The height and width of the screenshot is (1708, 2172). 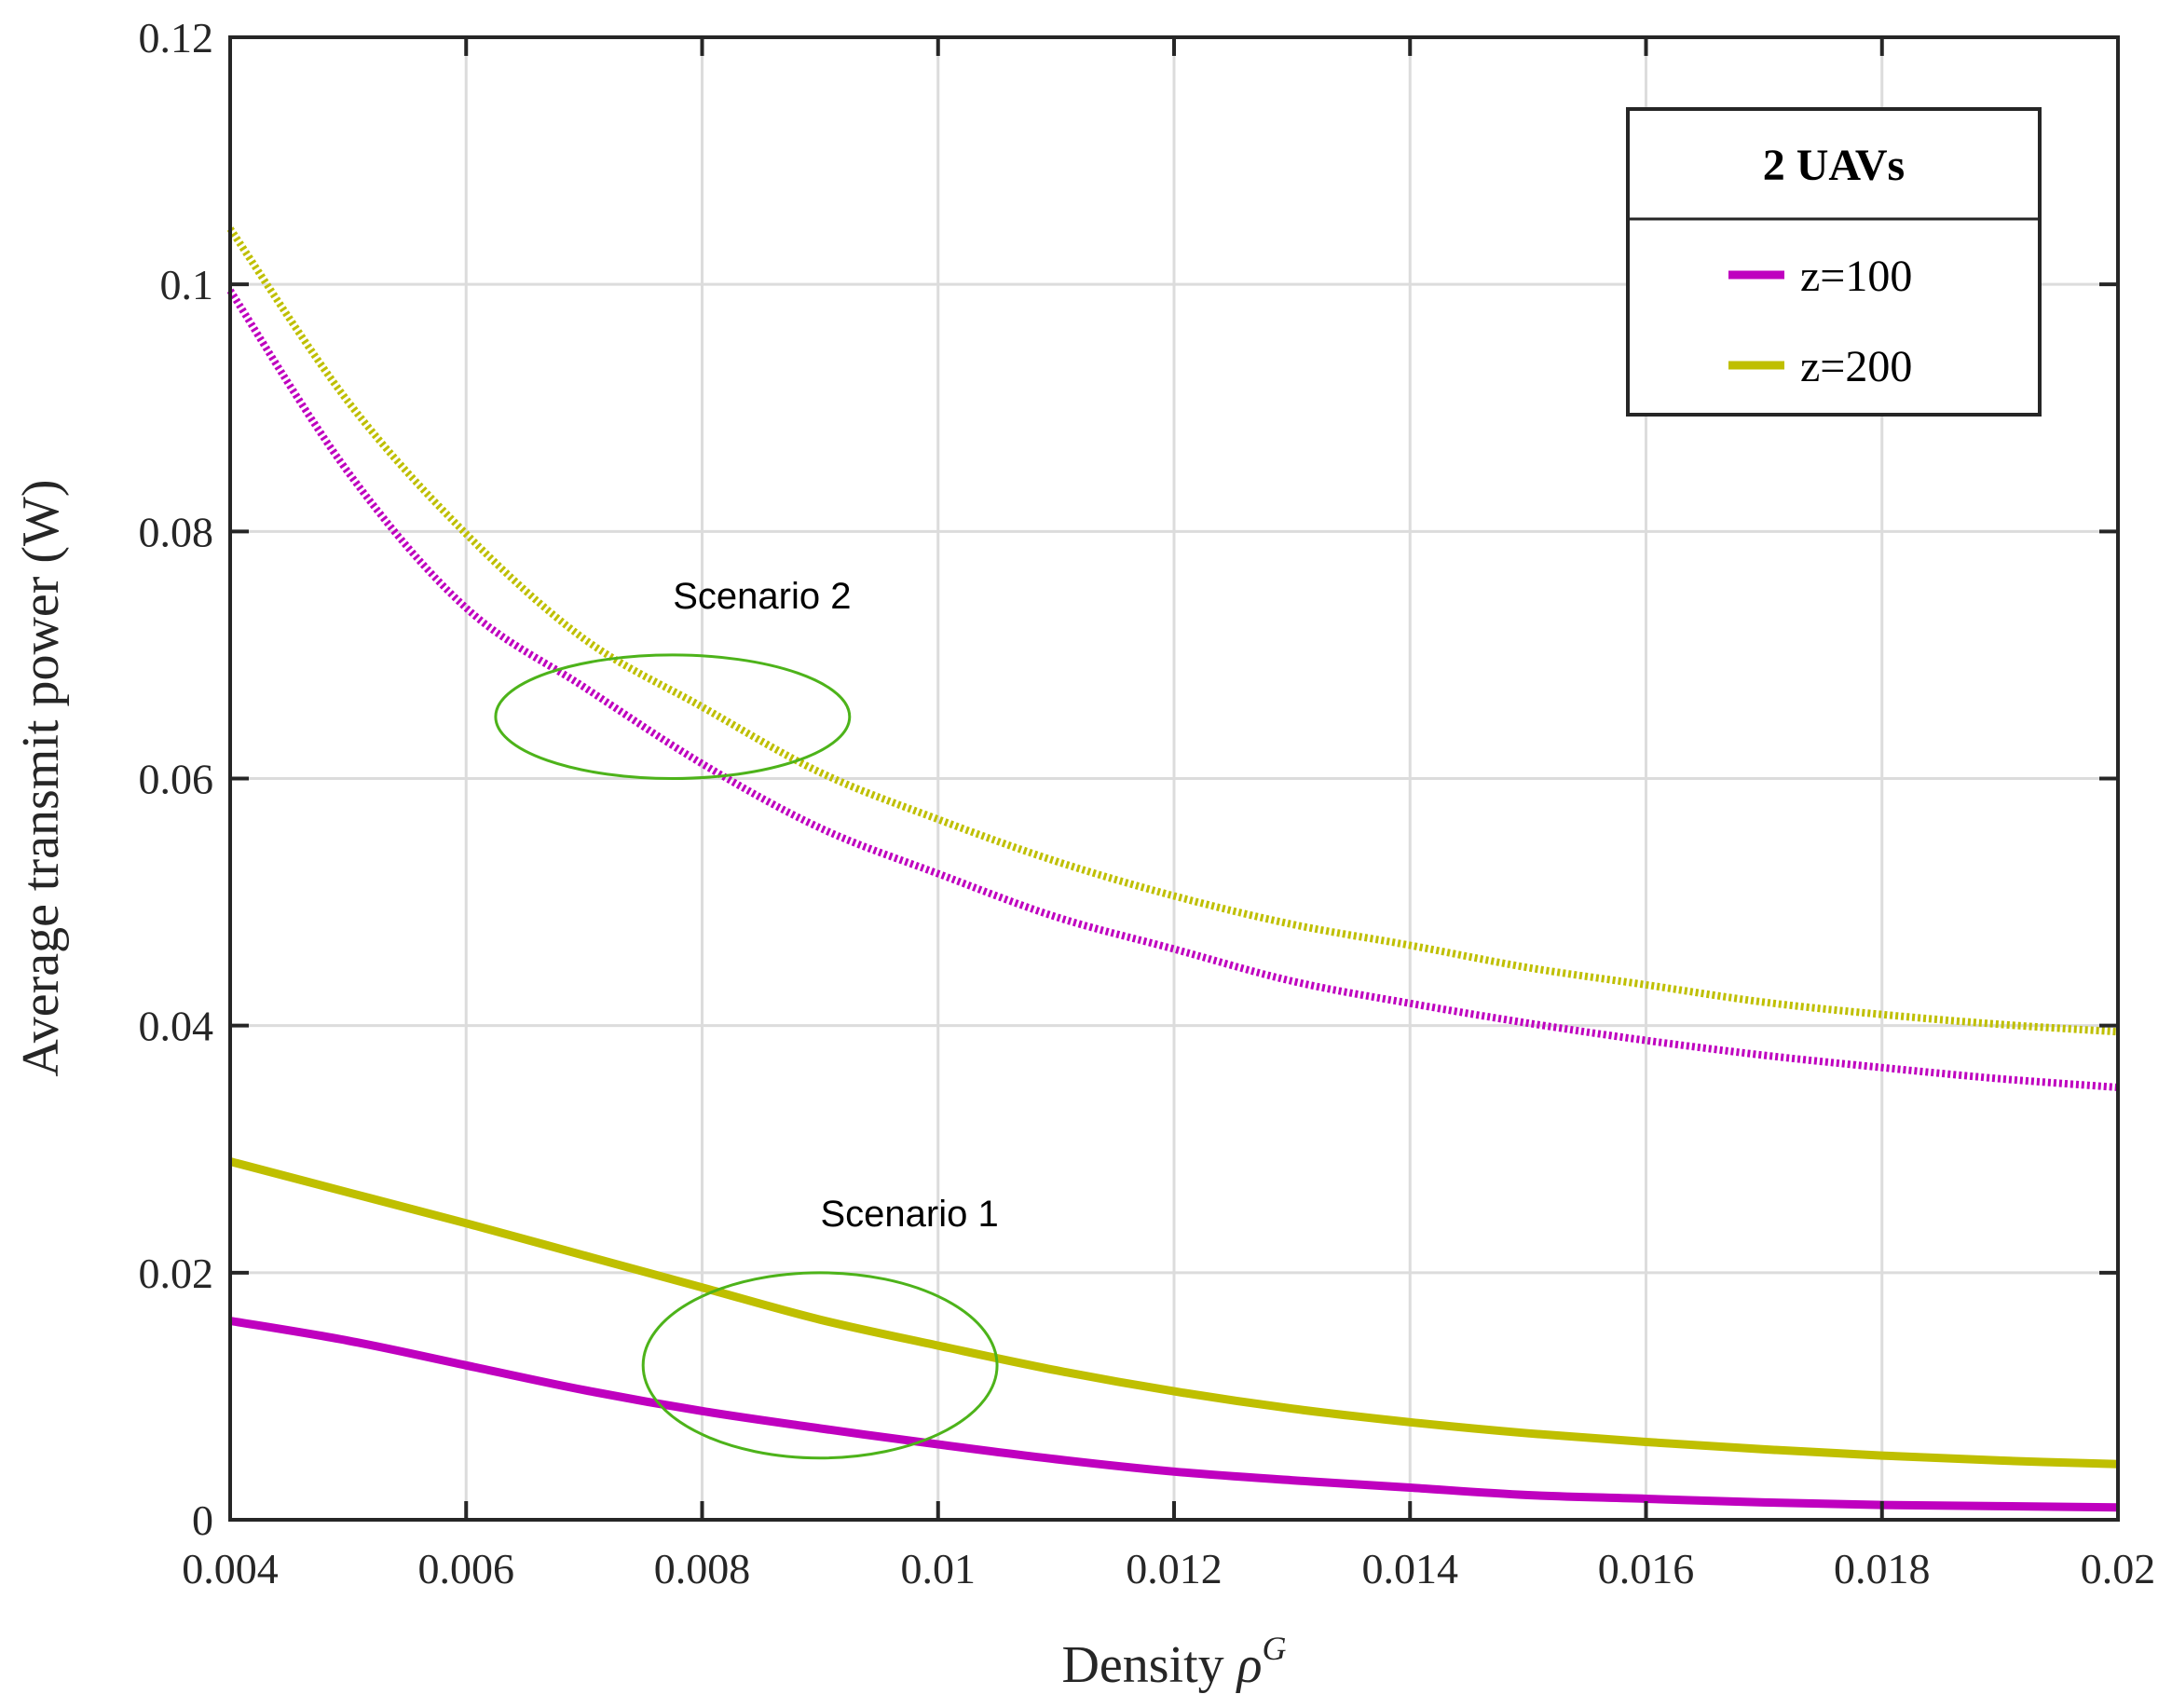 I want to click on y-axis-label: Average transmit power (W), so click(x=41, y=777).